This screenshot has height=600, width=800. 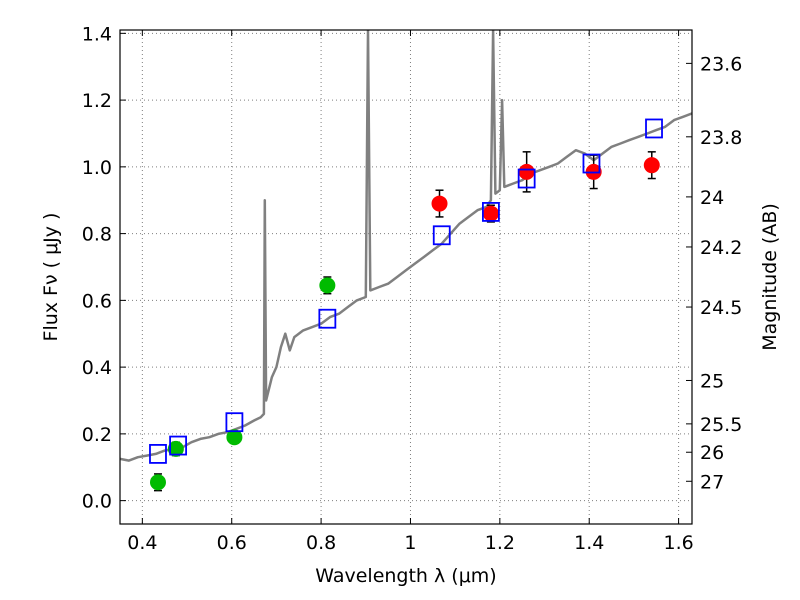 I want to click on right-axis-tick-label: 27, so click(x=712, y=482).